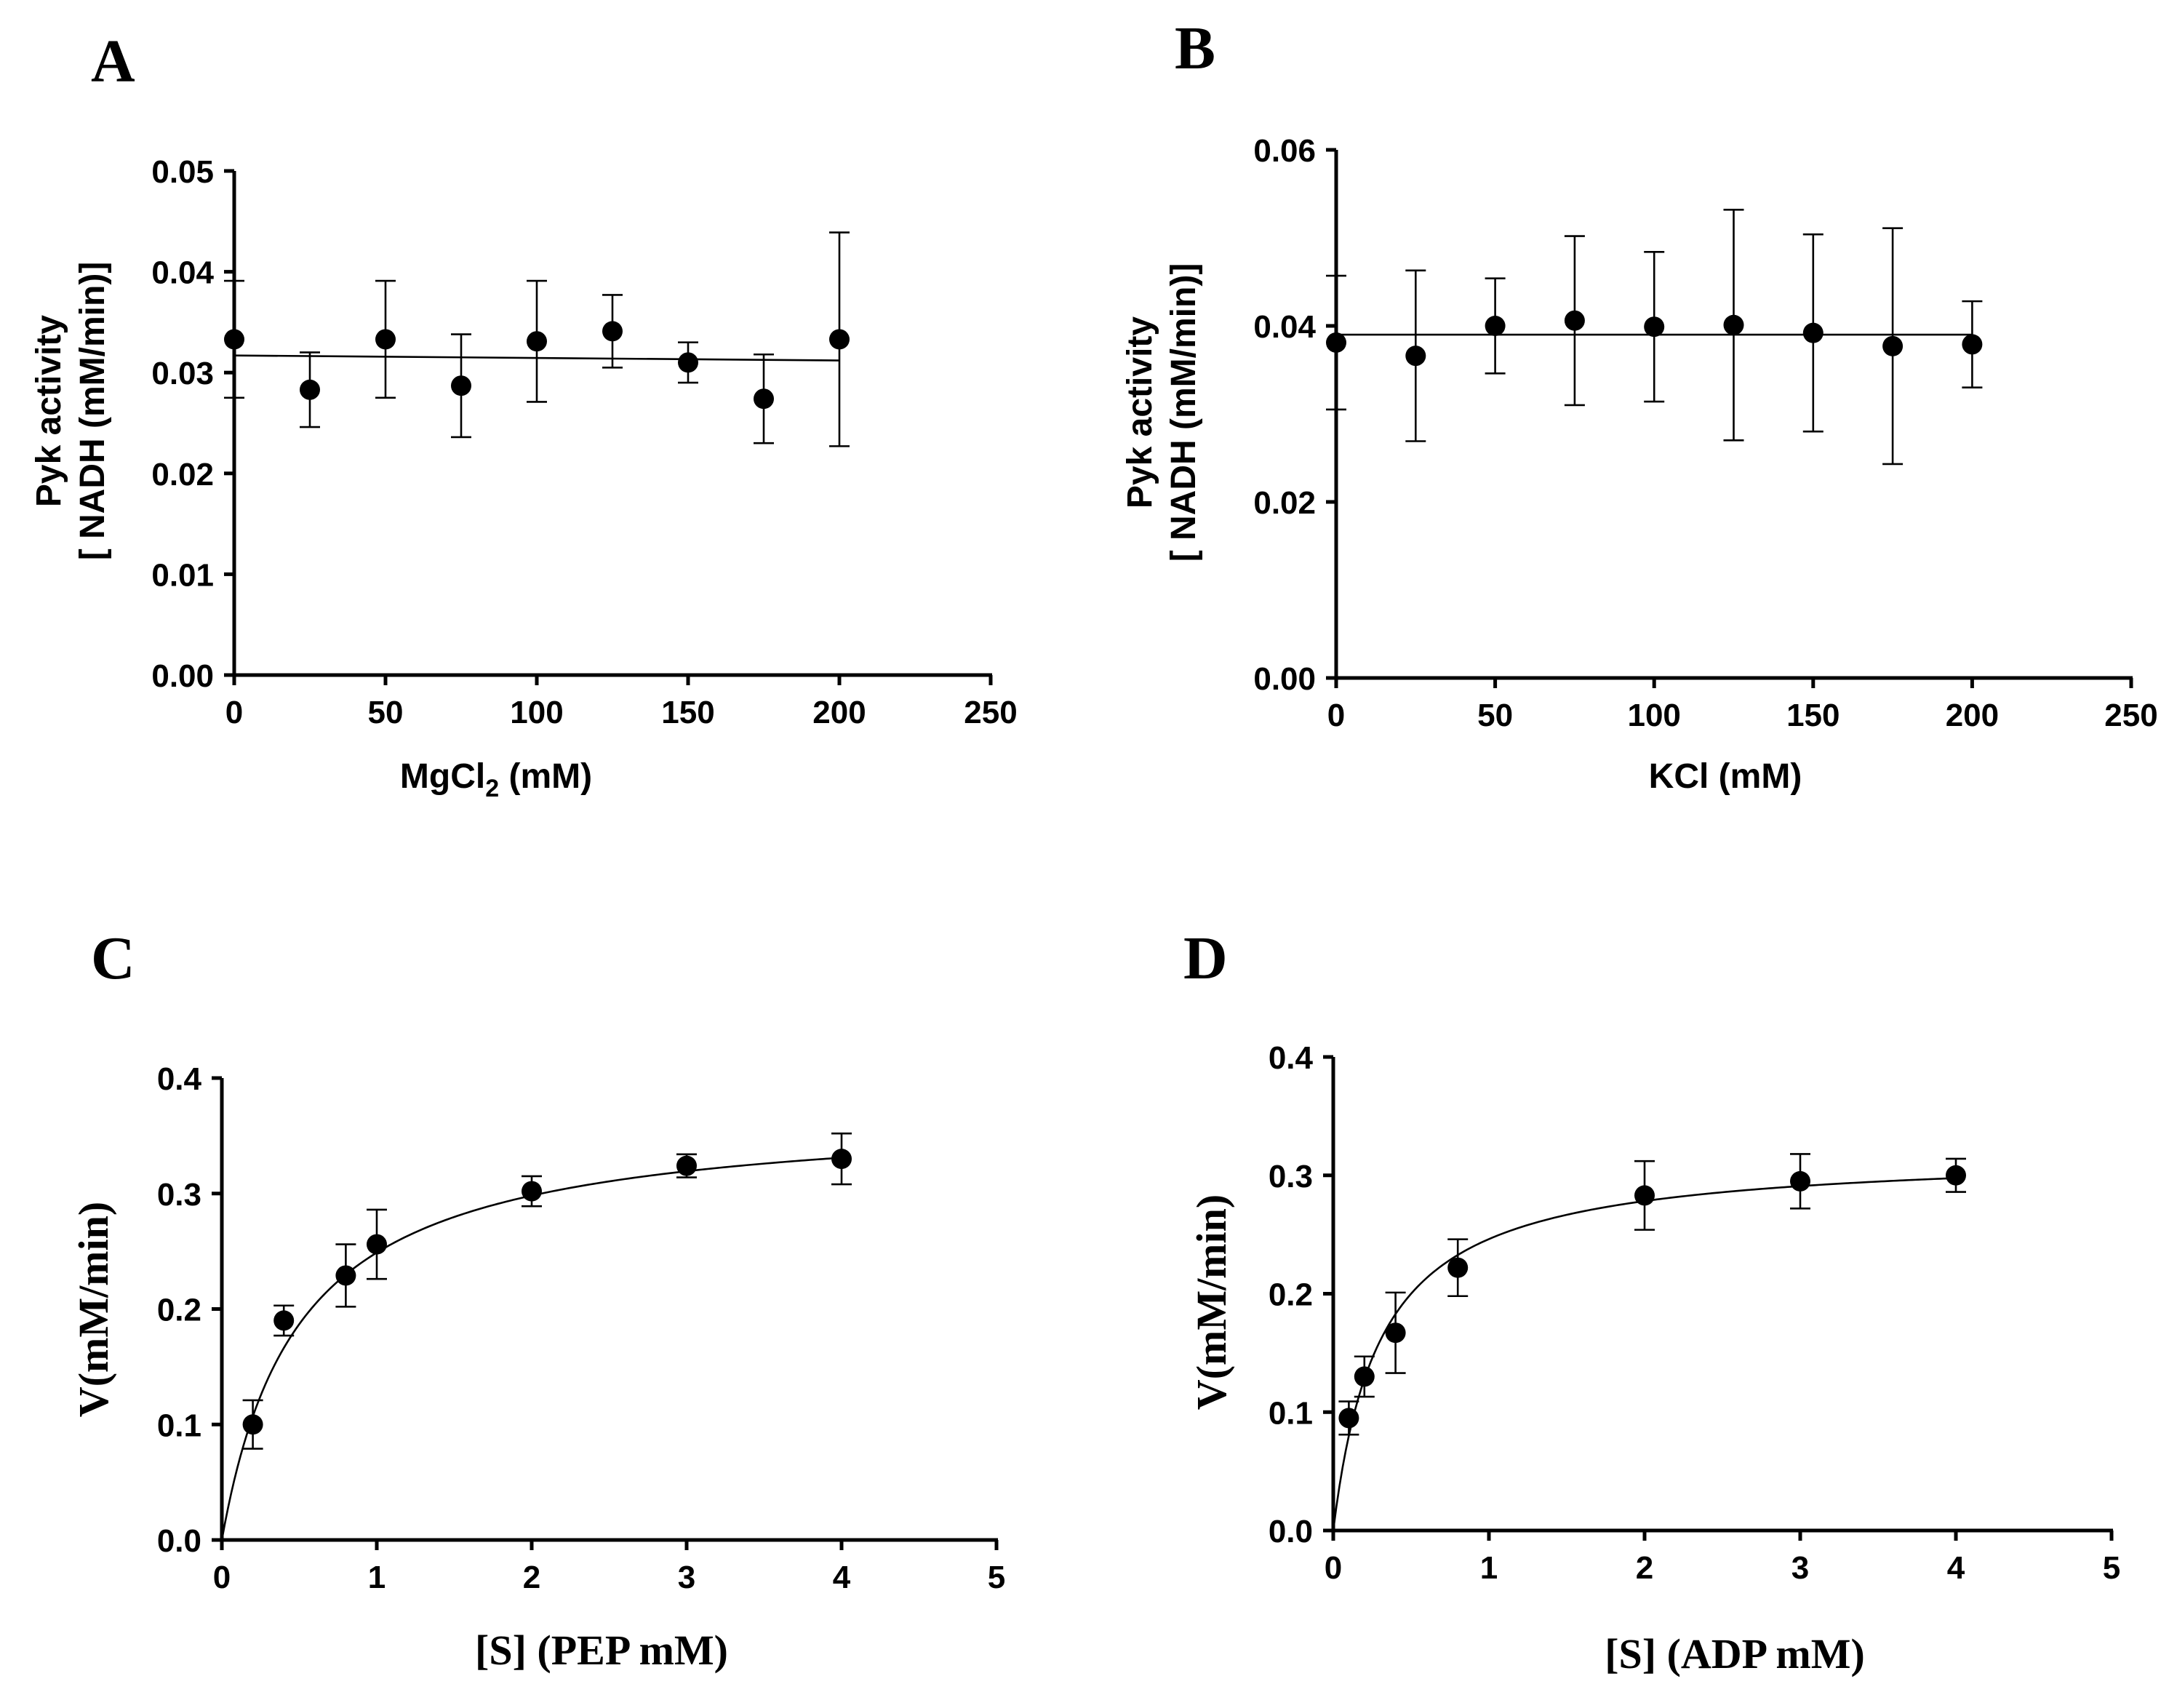 The width and height of the screenshot is (2177, 1708). Describe the element at coordinates (1735, 1653) in the screenshot. I see `x-axis-title-d: [S] (ADP mM)` at that location.